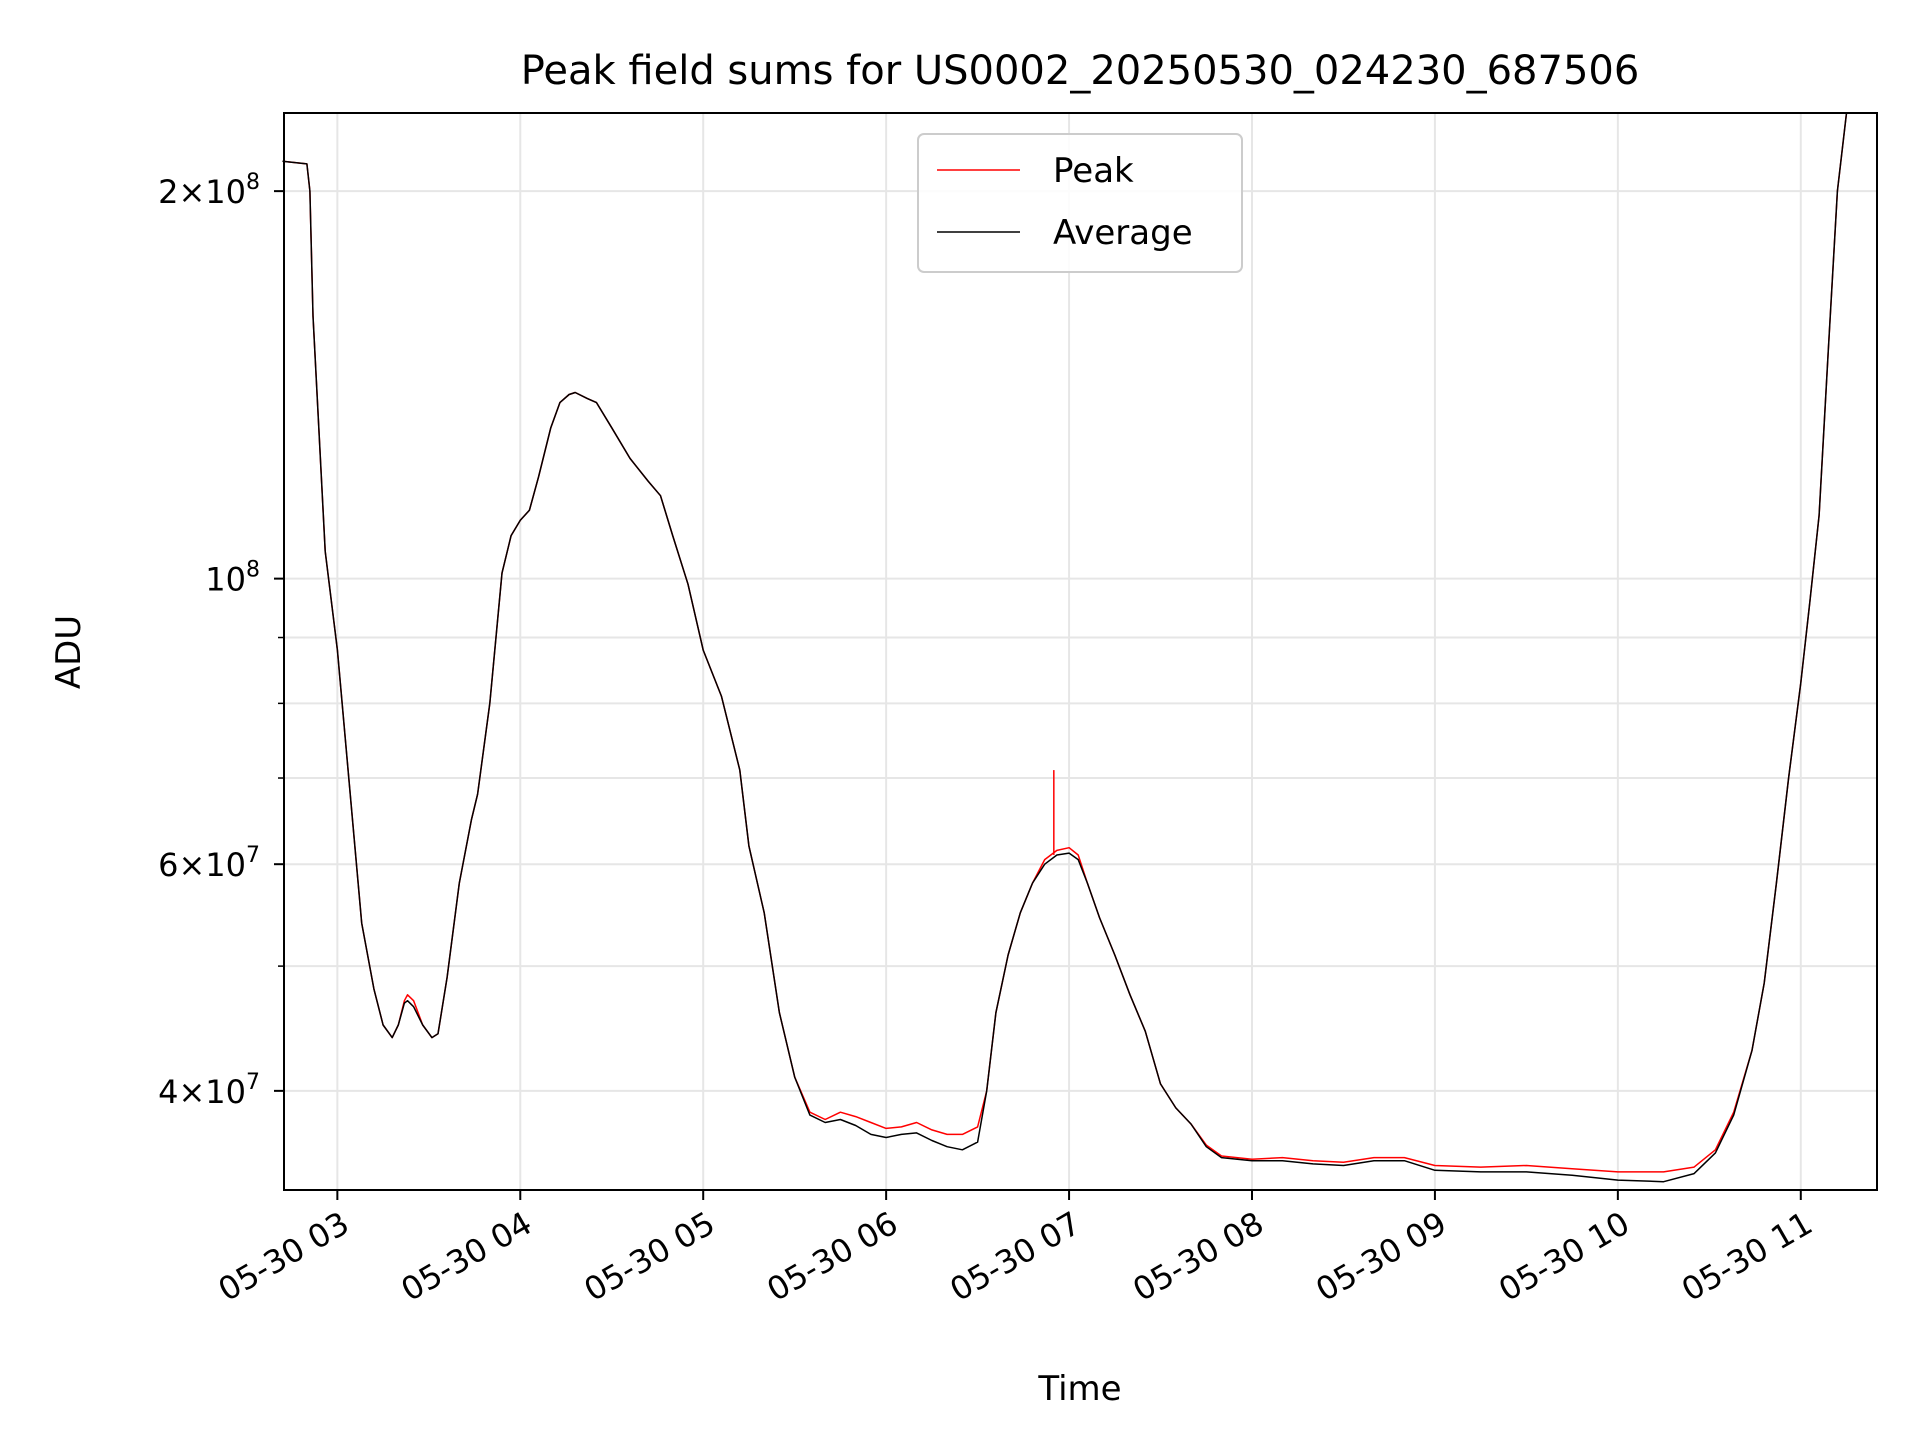 The height and width of the screenshot is (1440, 1920). I want to click on y-tick-base: 10, so click(225, 580).